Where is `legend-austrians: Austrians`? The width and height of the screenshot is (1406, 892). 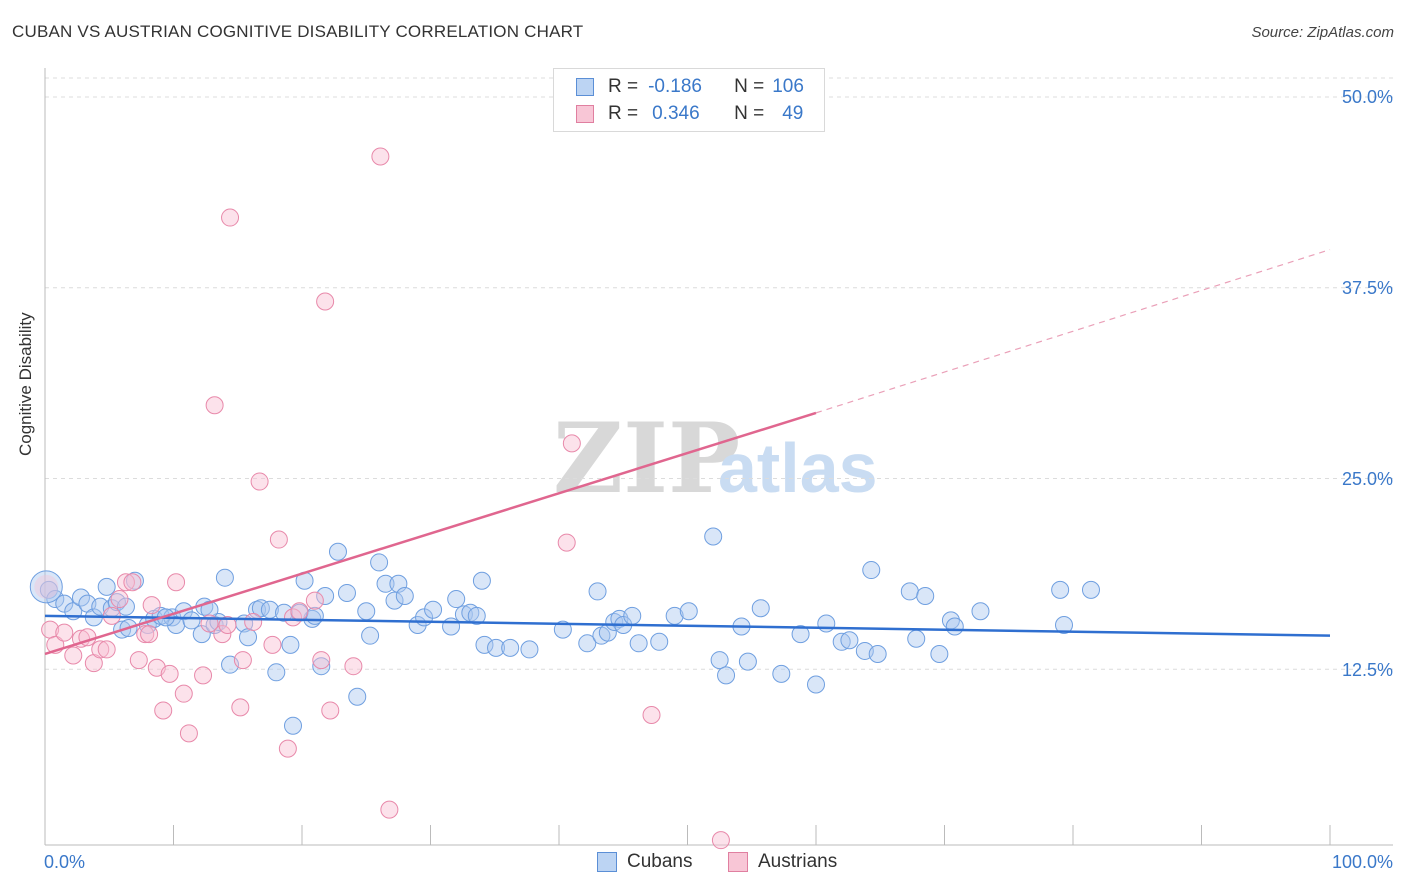
legend-austrians: Austrians is located at coordinates (782, 862).